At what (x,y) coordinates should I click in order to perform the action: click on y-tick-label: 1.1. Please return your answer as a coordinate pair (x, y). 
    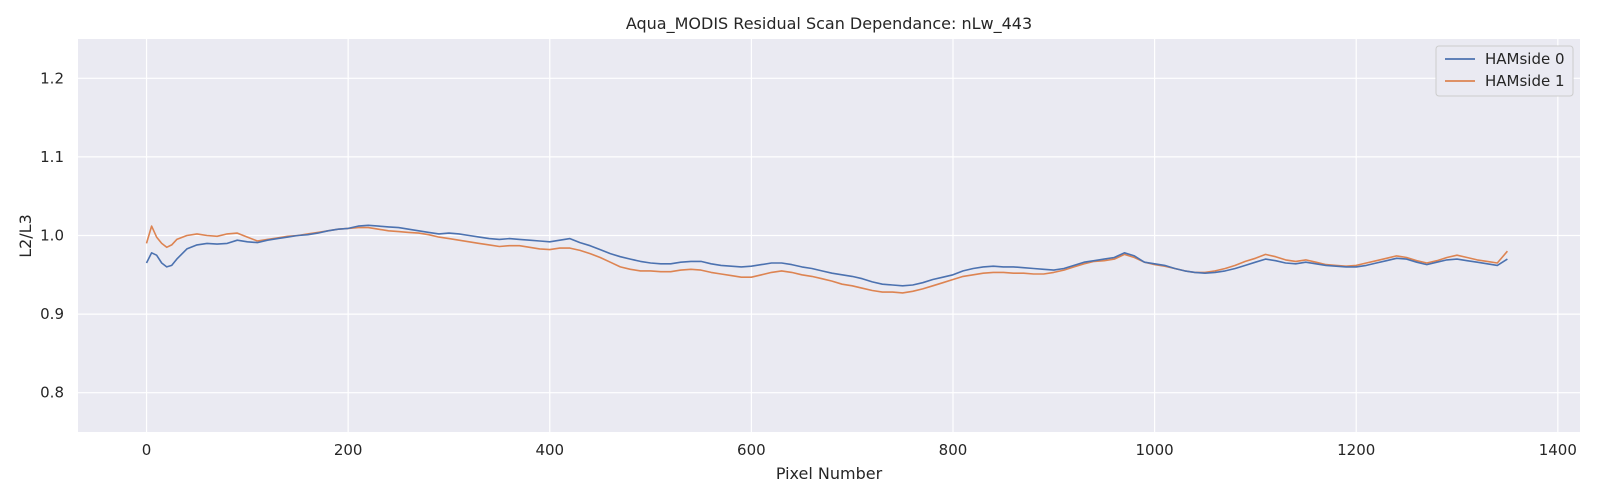
    Looking at the image, I should click on (52, 157).